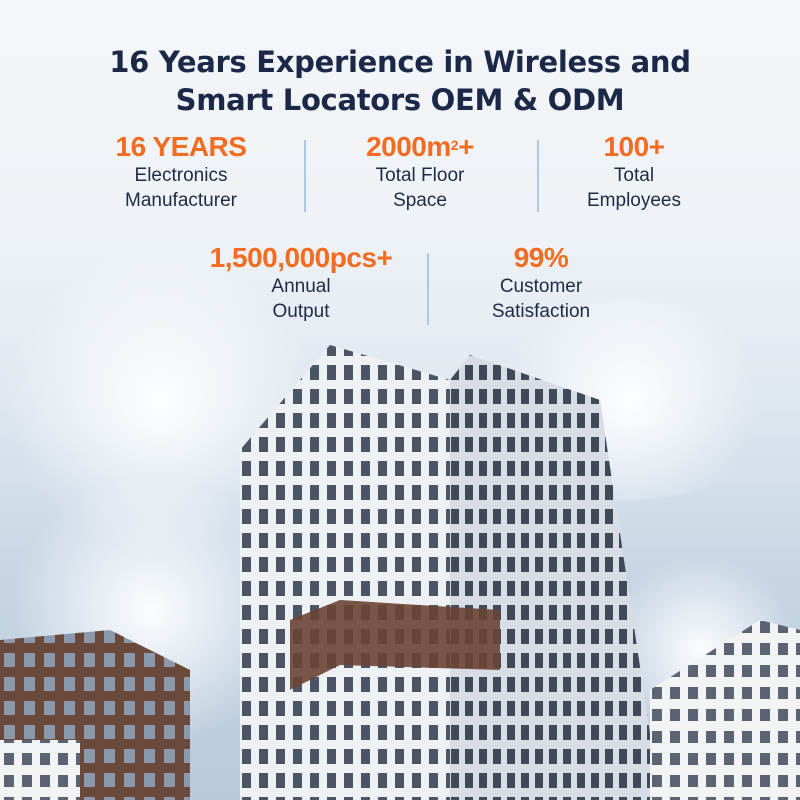 The image size is (800, 800). Describe the element at coordinates (181, 200) in the screenshot. I see `stat-label-line-2: Manufacturer` at that location.